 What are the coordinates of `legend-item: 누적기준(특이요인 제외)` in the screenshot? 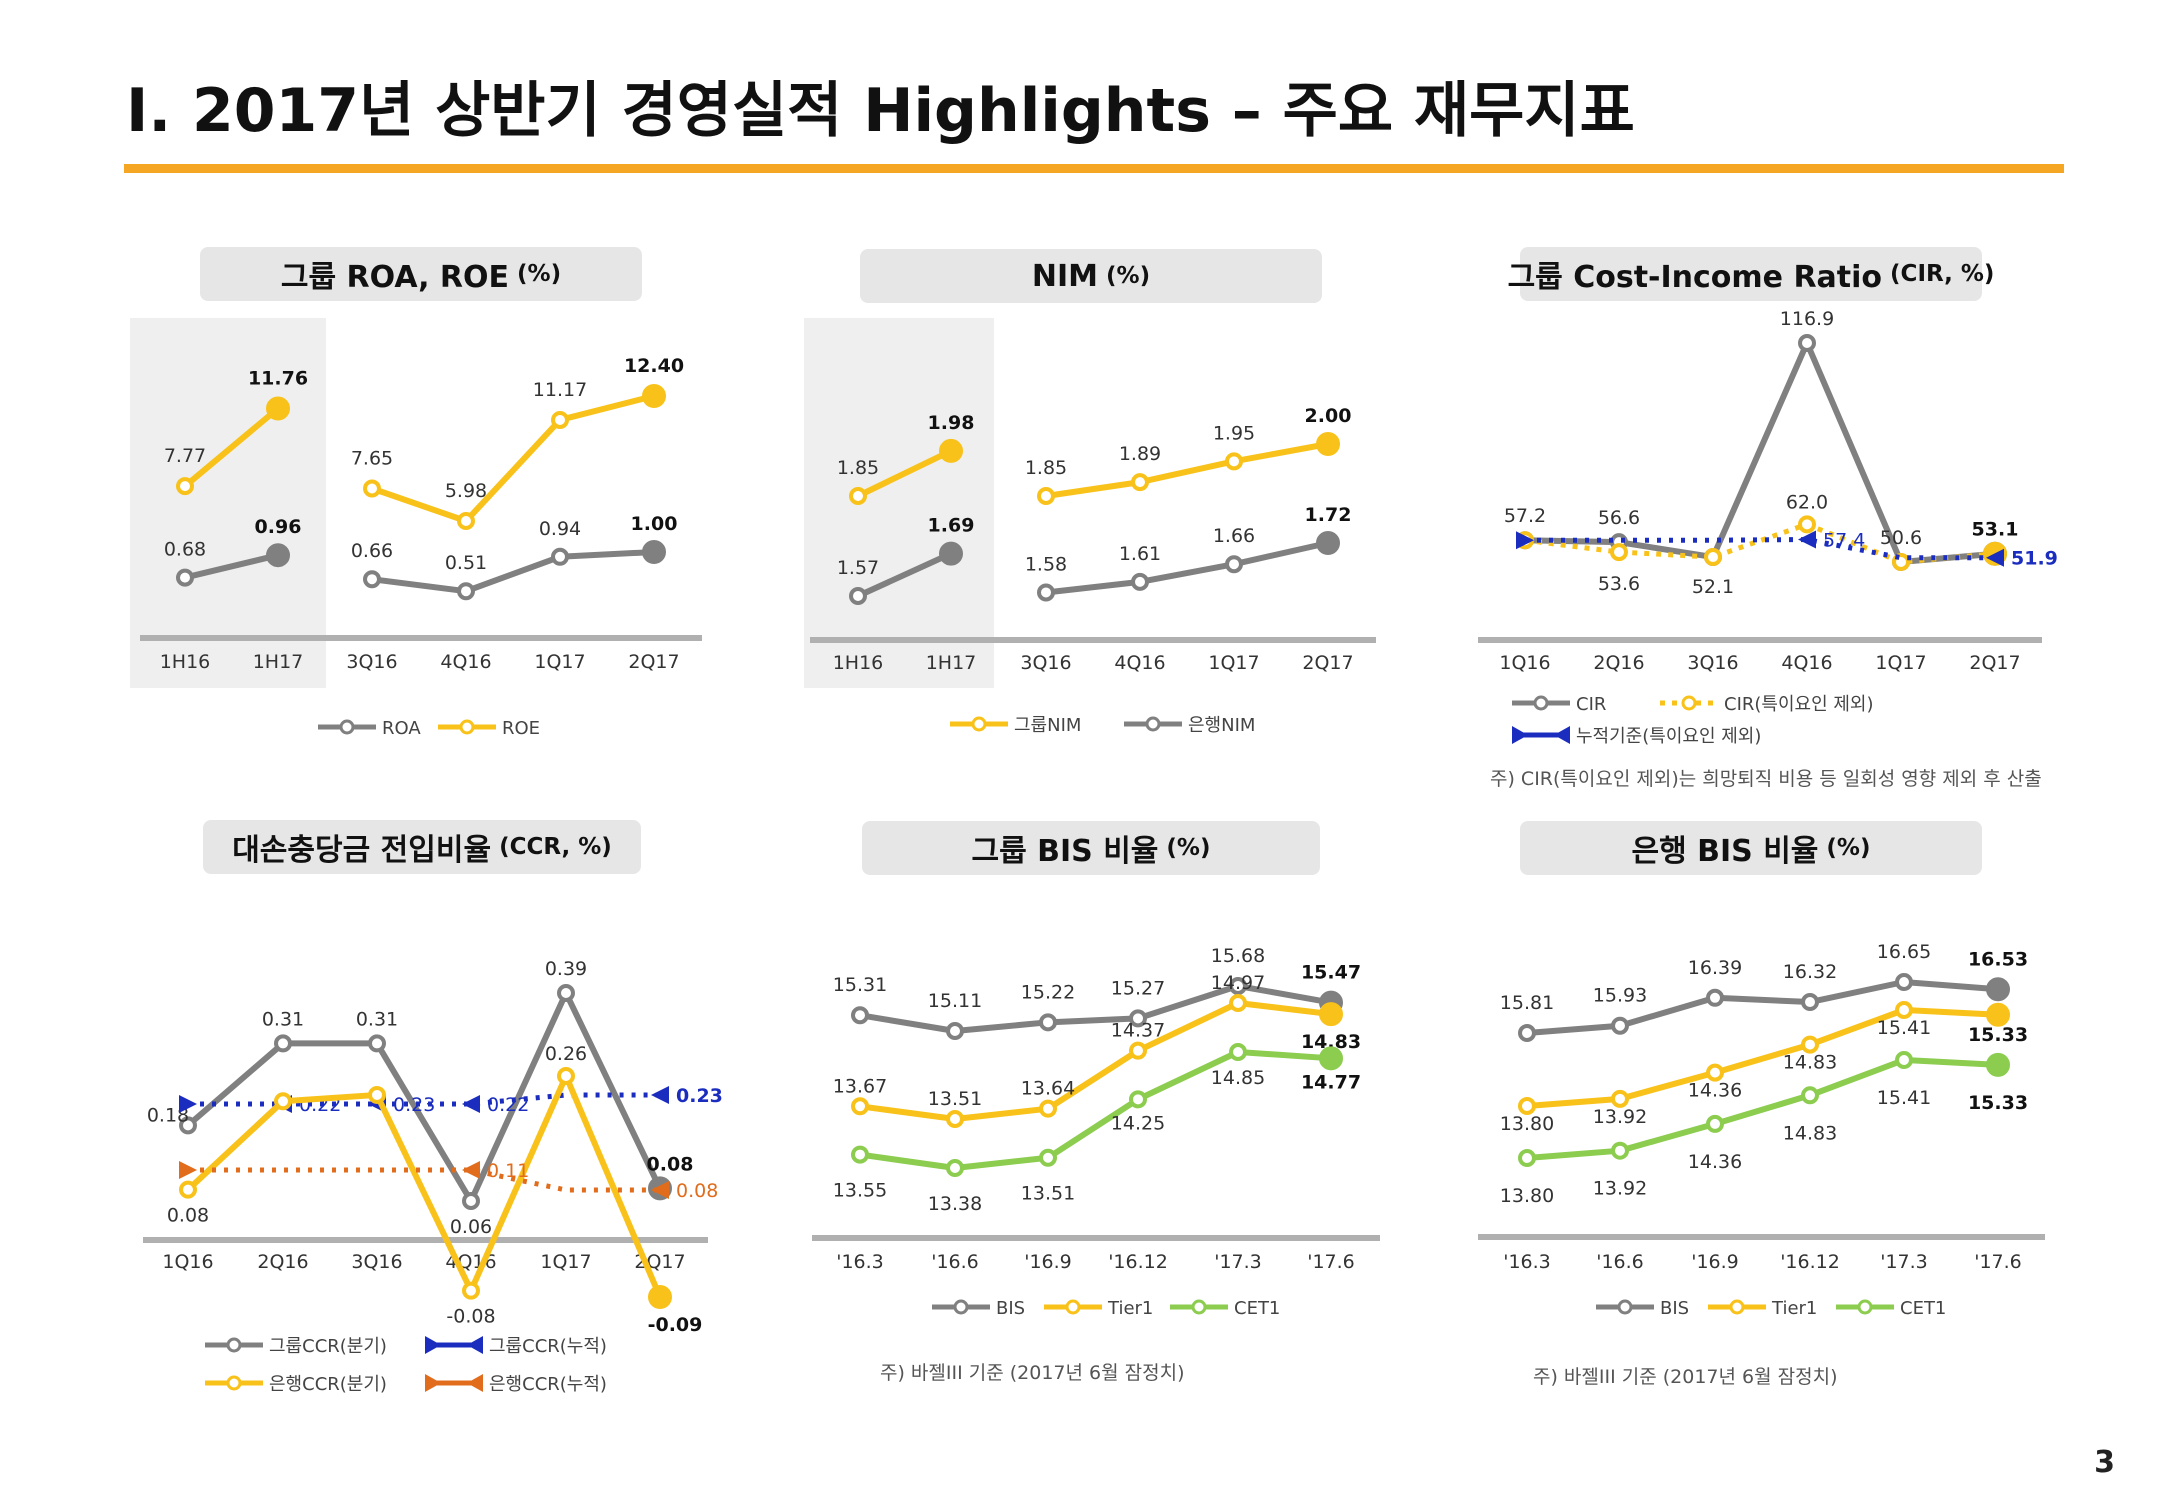 It's located at (1636, 736).